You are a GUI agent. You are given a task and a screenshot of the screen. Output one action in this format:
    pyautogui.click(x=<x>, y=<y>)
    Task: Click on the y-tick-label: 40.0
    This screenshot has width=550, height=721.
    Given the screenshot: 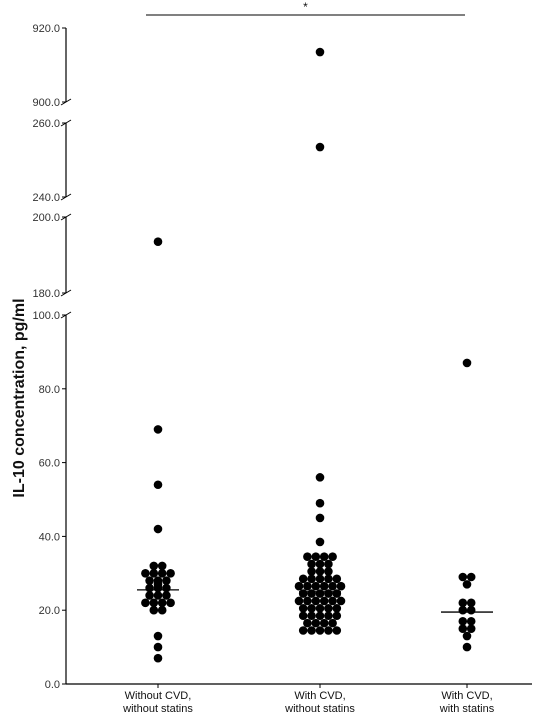 What is the action you would take?
    pyautogui.click(x=49, y=537)
    